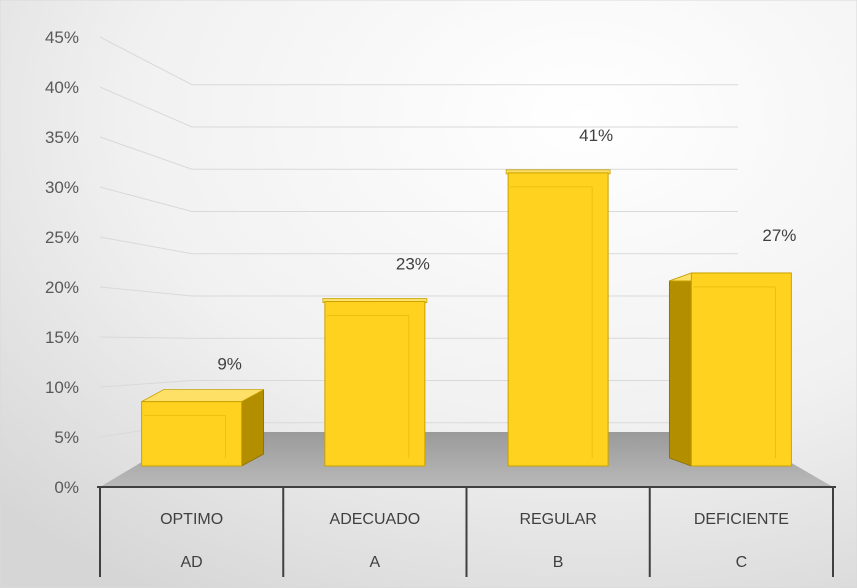  What do you see at coordinates (62, 337) in the screenshot?
I see `y-tick-label: 15%` at bounding box center [62, 337].